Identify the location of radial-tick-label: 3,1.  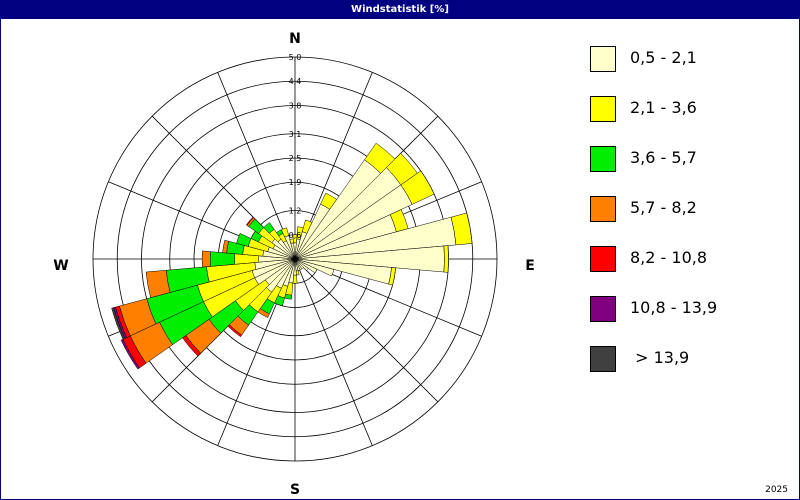
(295, 134).